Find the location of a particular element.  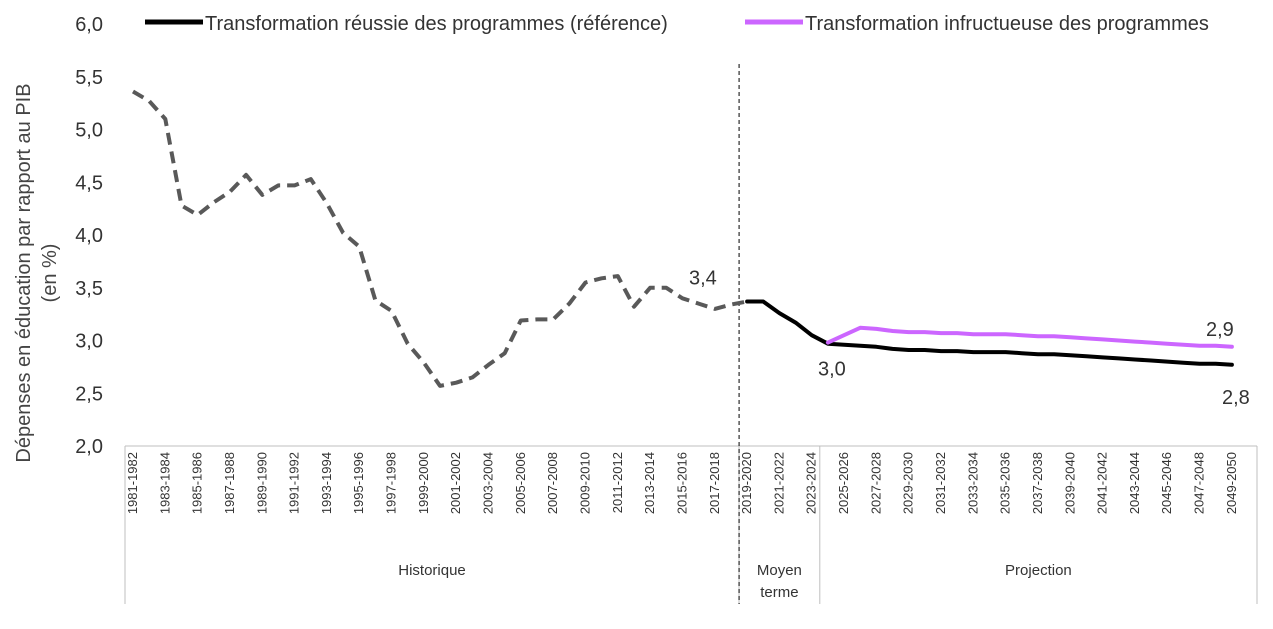

series-line-unsuccessful is located at coordinates (1029, 337).